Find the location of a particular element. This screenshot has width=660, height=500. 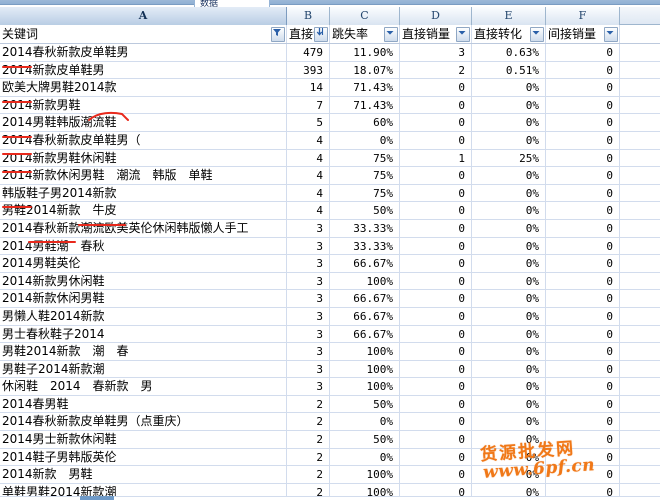

cell-bounce: 18.07% is located at coordinates (365, 70).